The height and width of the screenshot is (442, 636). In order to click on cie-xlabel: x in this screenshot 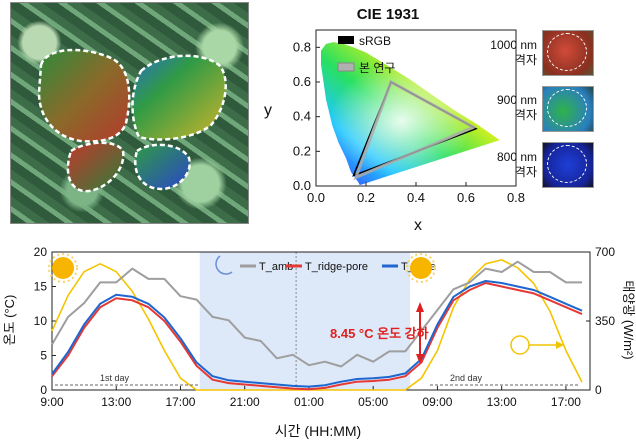, I will do `click(418, 225)`.